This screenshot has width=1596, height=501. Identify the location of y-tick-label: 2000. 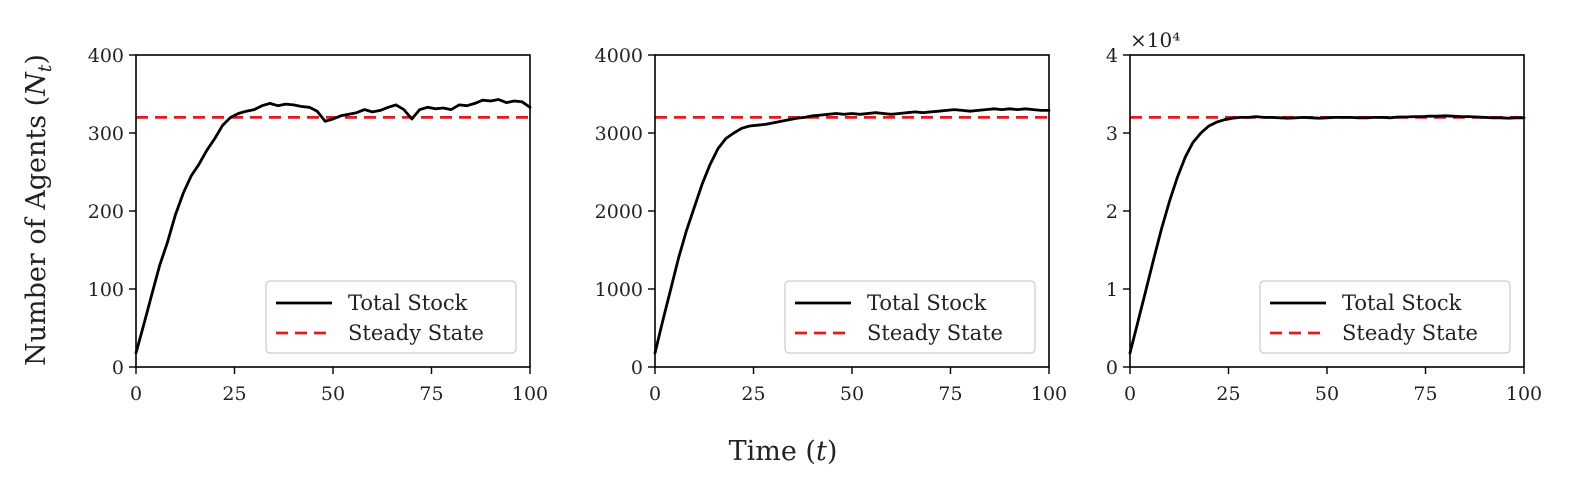
(619, 212).